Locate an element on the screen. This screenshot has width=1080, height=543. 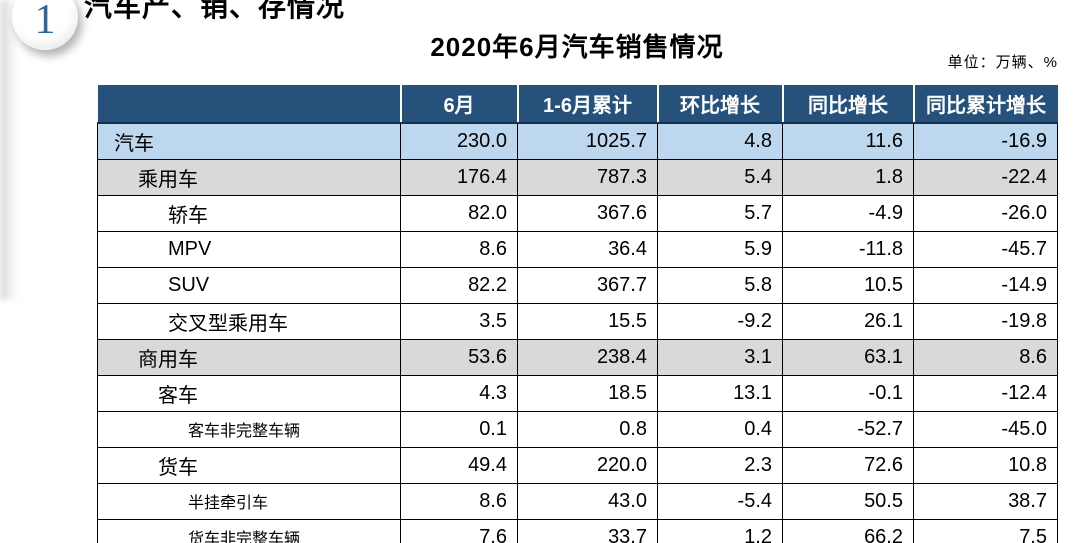
table-row: 交叉型乘用车 3.5 15.5 -9.2 26.1 -19.8 is located at coordinates (577, 321).